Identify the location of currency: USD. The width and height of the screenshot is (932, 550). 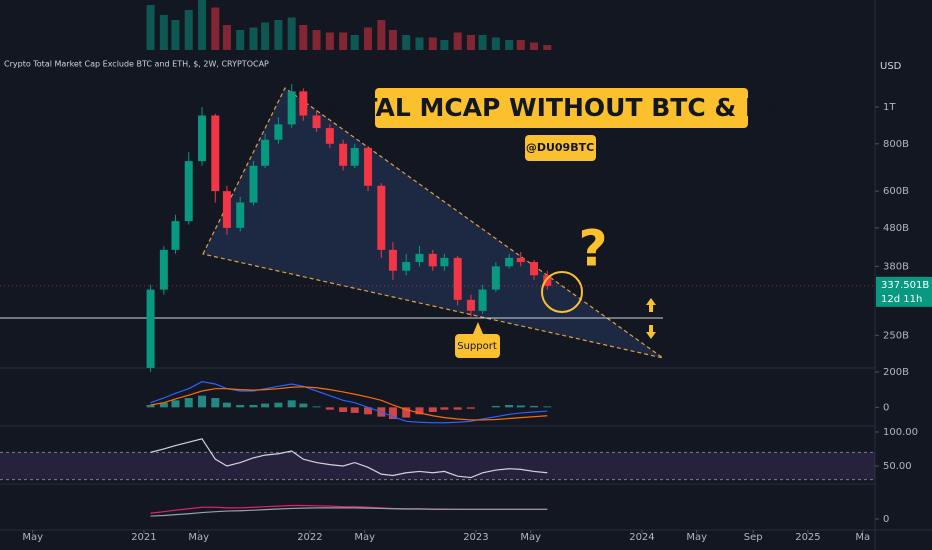
(891, 66).